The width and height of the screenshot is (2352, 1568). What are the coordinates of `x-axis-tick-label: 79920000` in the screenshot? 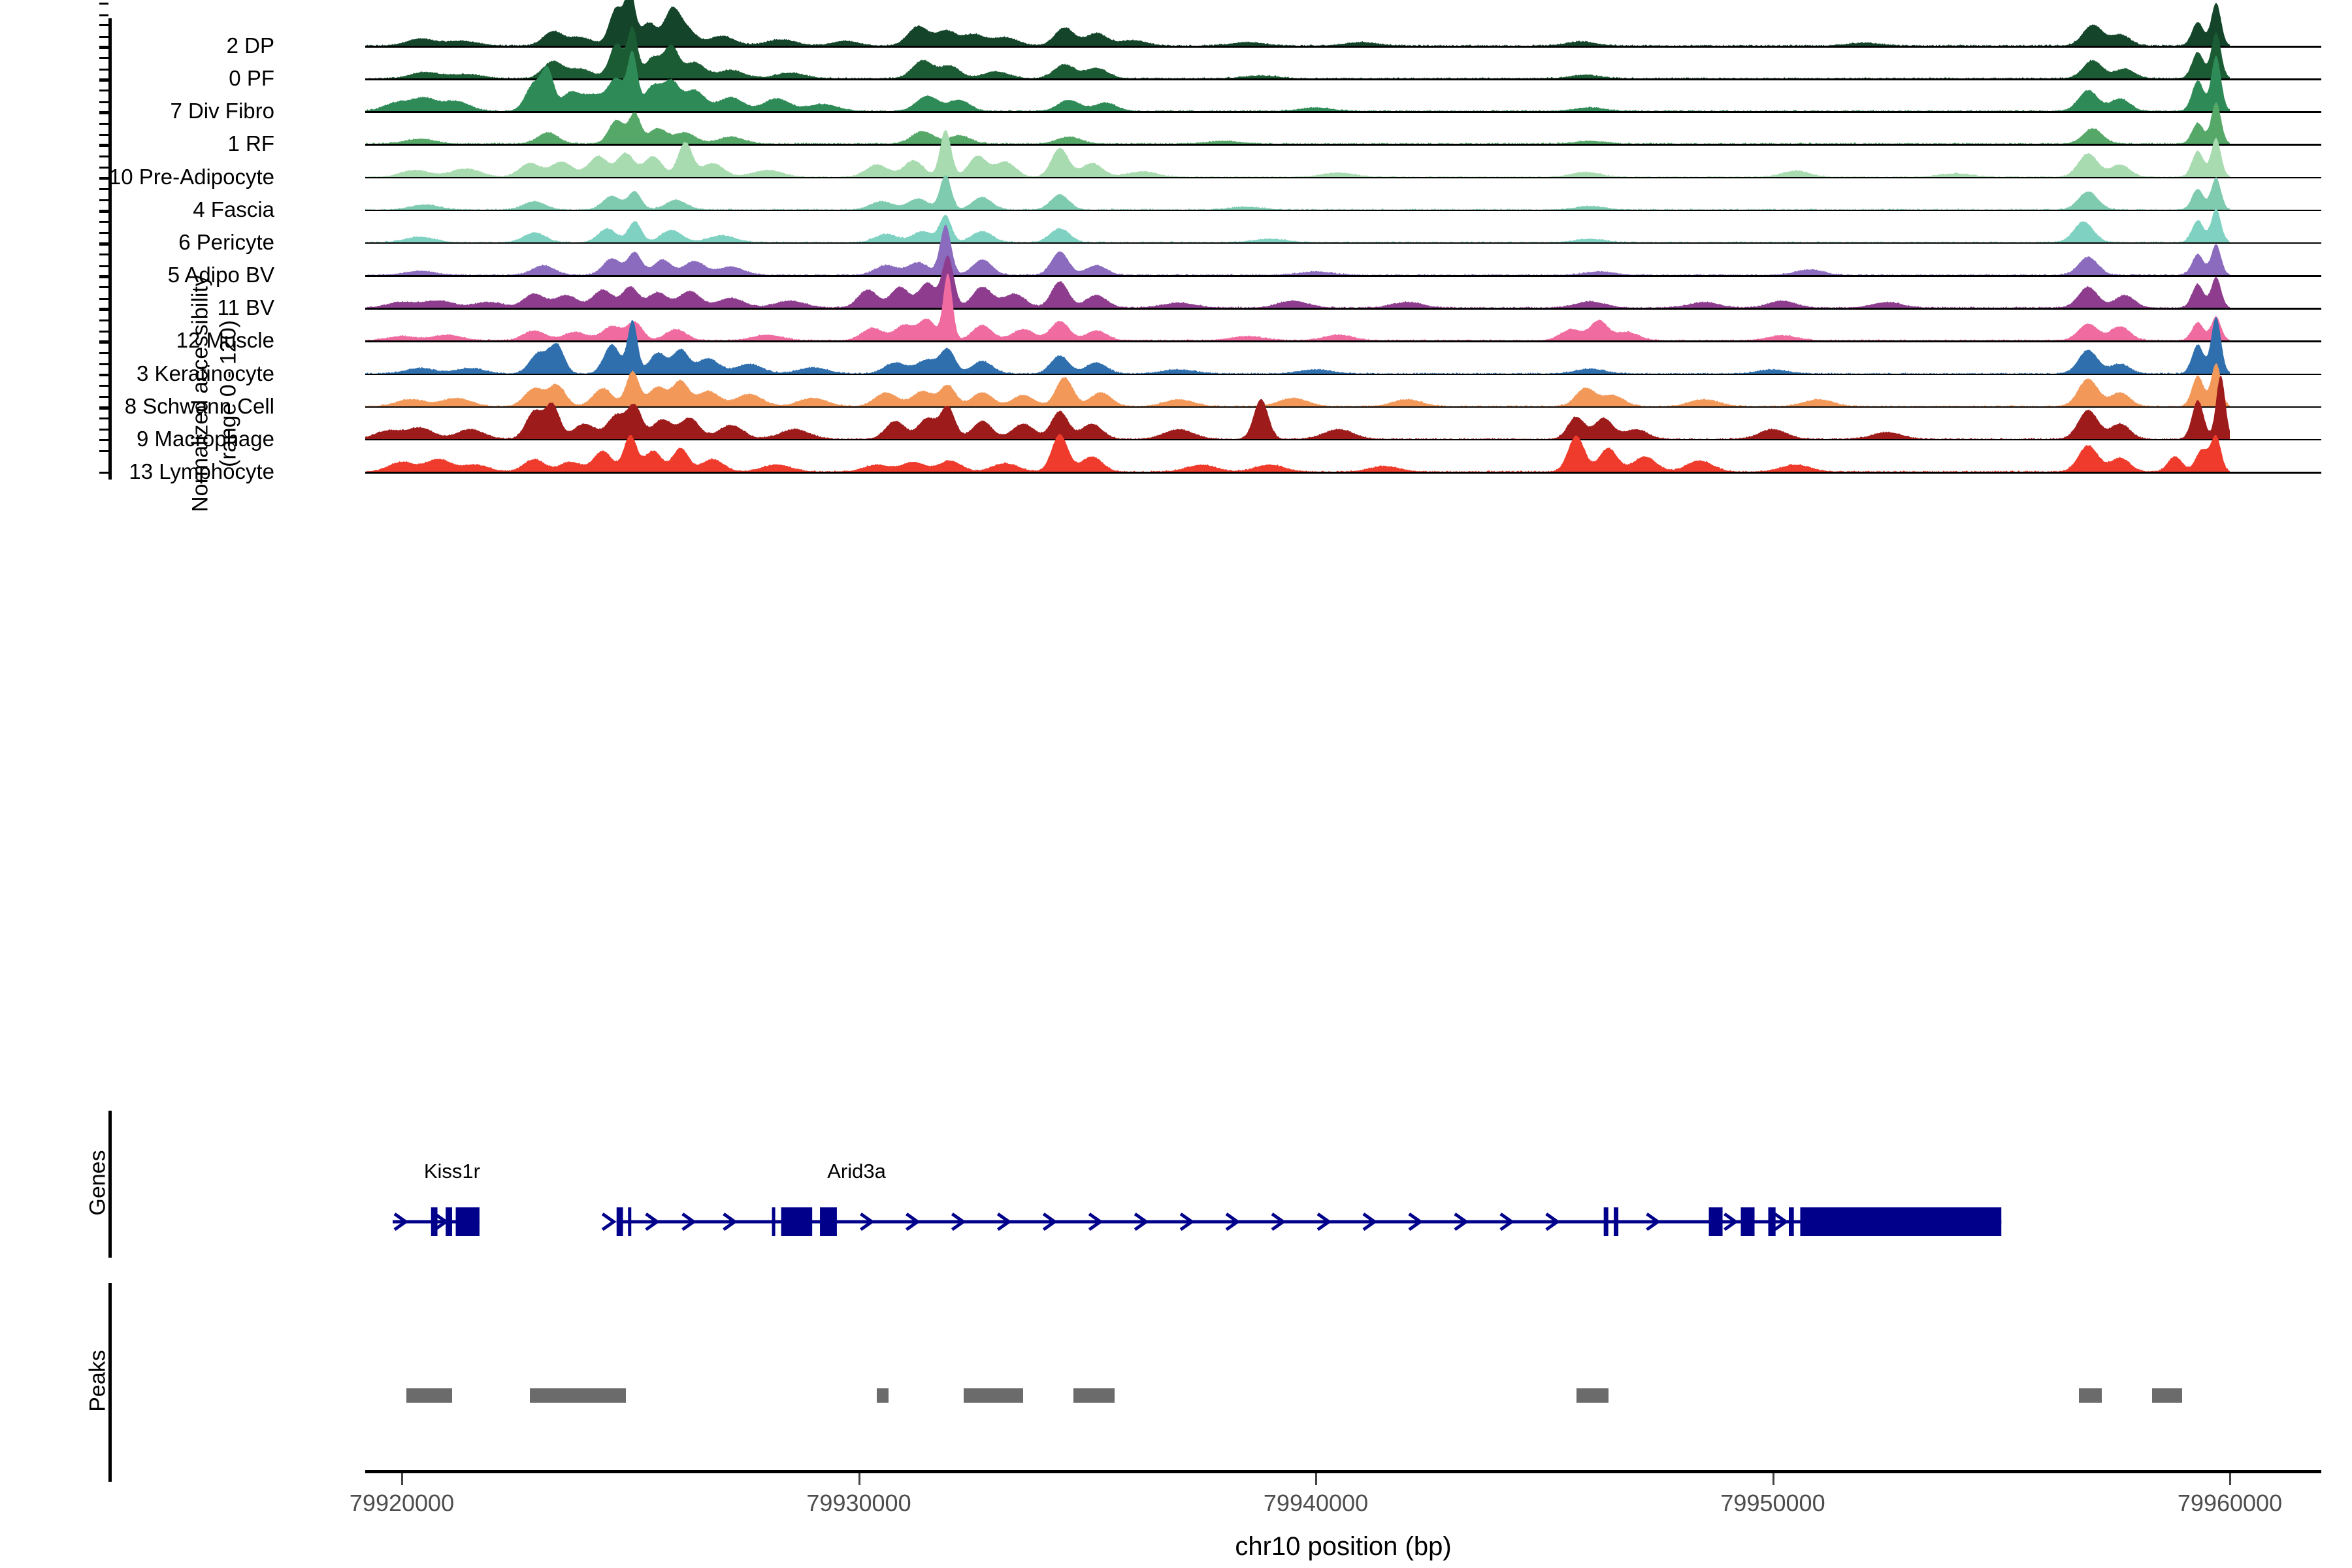 It's located at (402, 1503).